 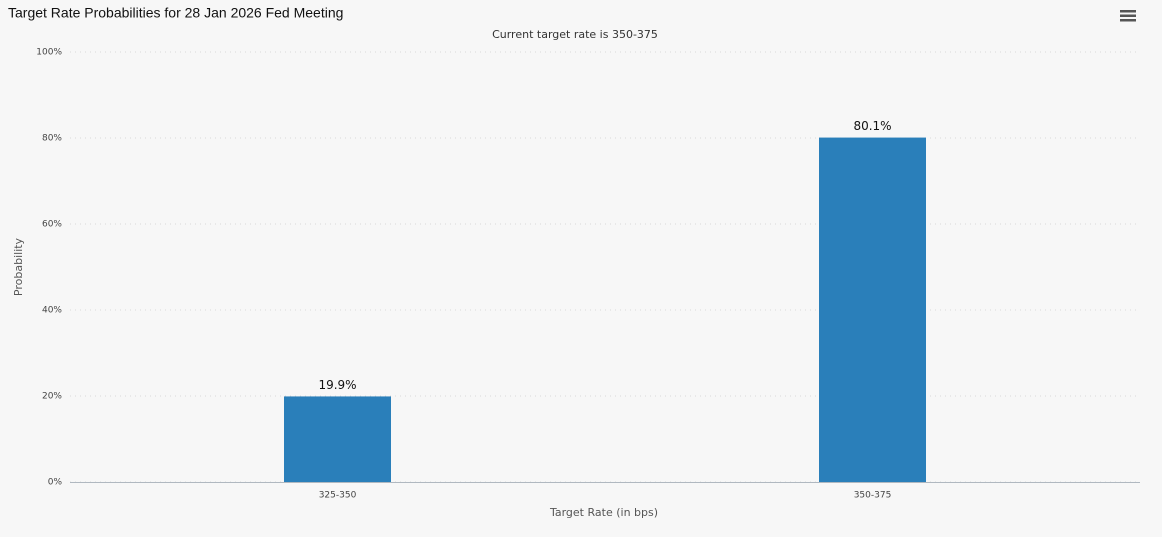 I want to click on menu-button, so click(x=1128, y=16).